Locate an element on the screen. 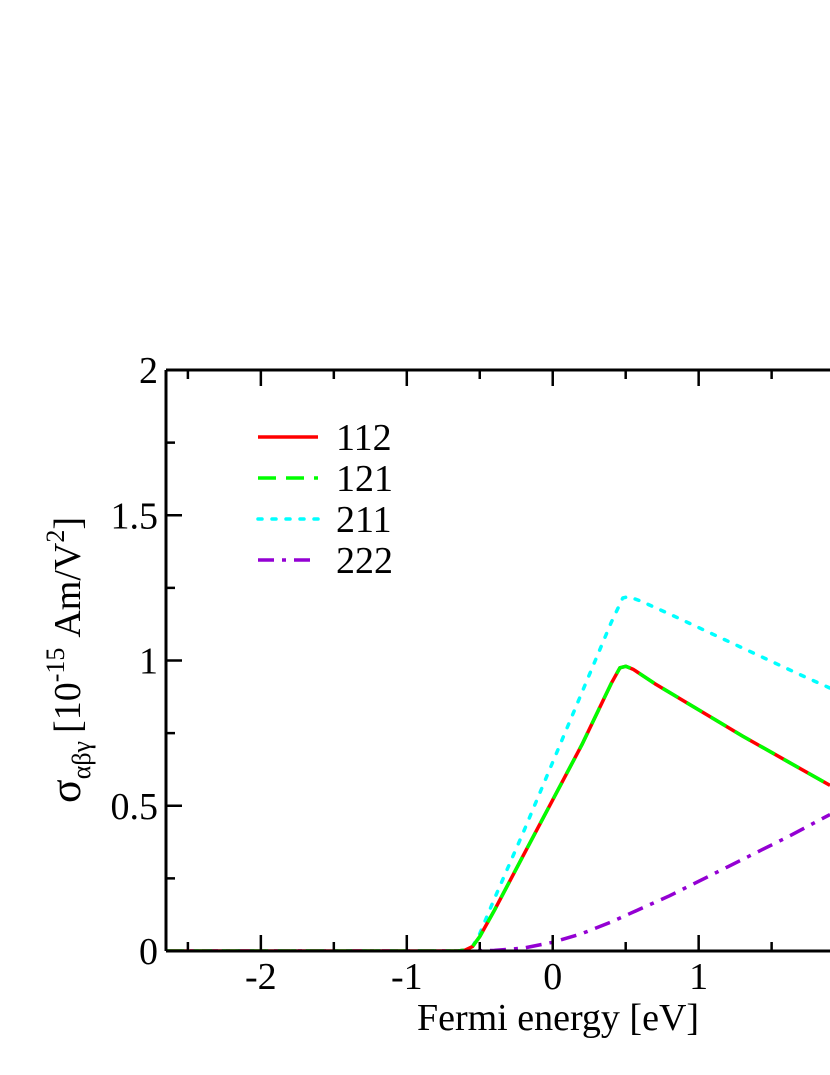 The image size is (830, 1075). y-axis-label: σαβγ [10-15 Am/V2] is located at coordinates (68, 660).